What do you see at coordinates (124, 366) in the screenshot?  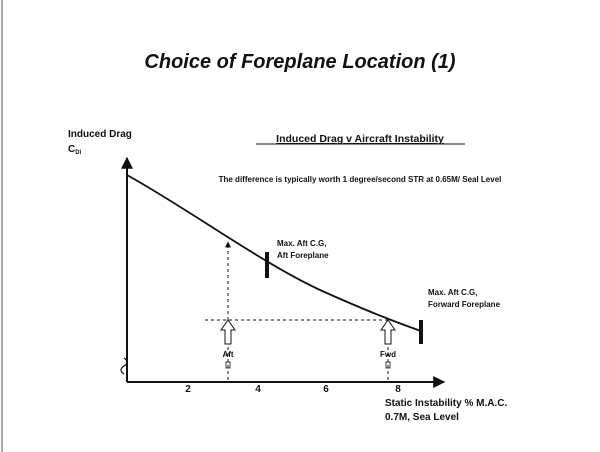 I see `axis-break` at bounding box center [124, 366].